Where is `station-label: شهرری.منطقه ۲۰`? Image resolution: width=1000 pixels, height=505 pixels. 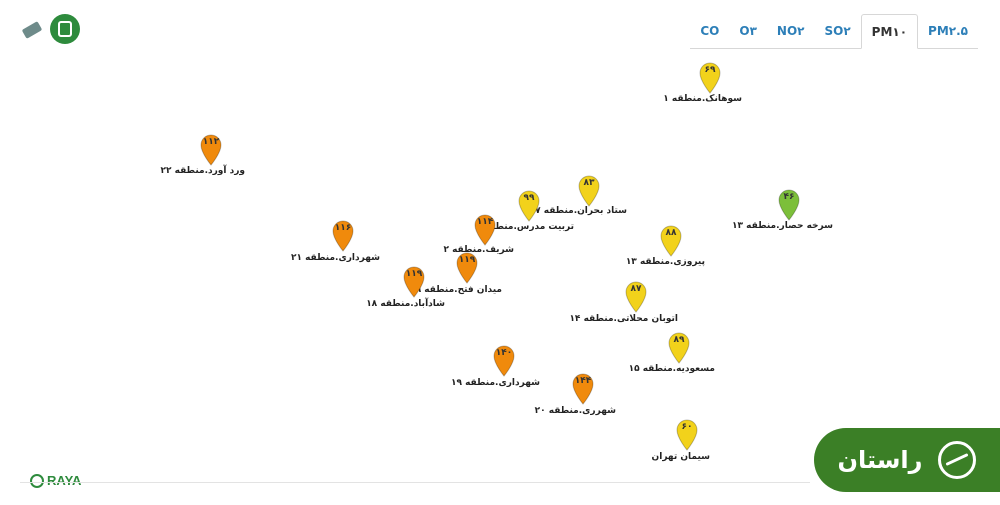 station-label: شهرری.منطقه ۲۰ is located at coordinates (575, 411).